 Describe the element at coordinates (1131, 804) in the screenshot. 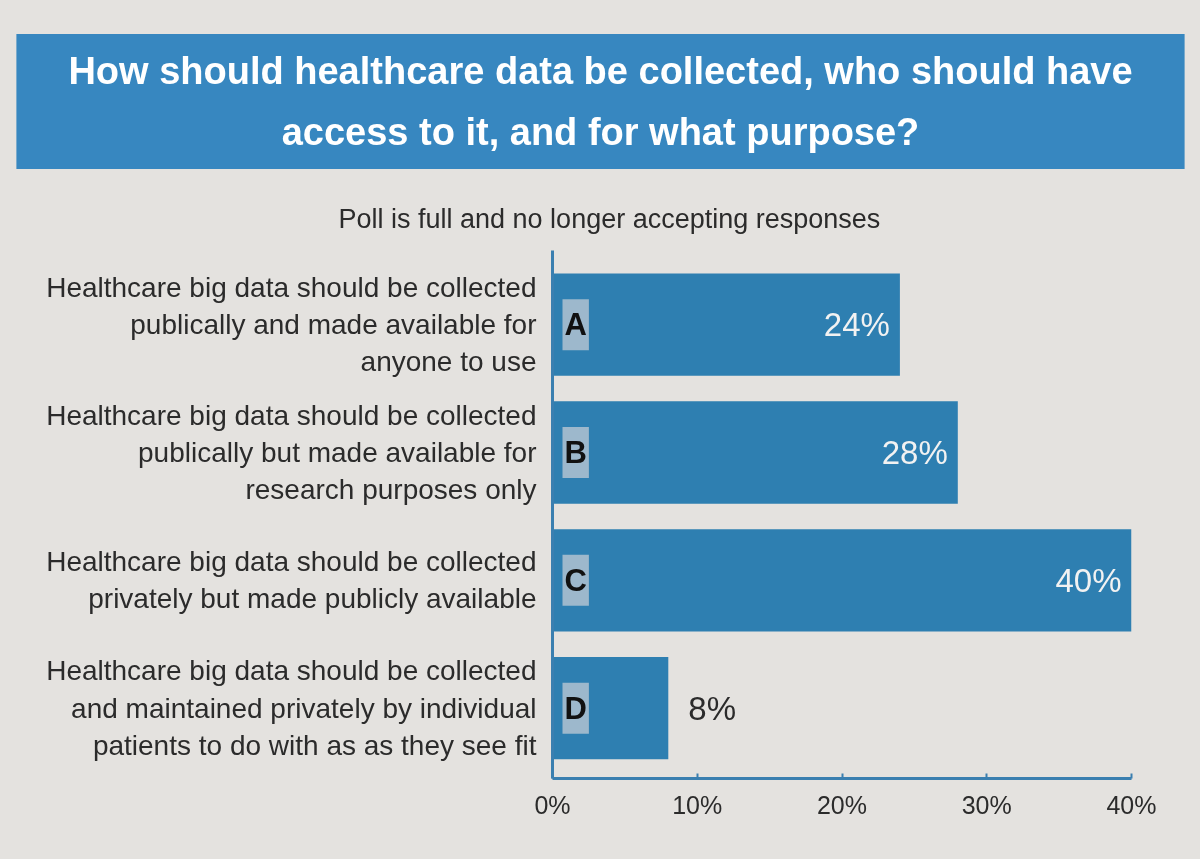

I see `x-tick-label: 40%` at that location.